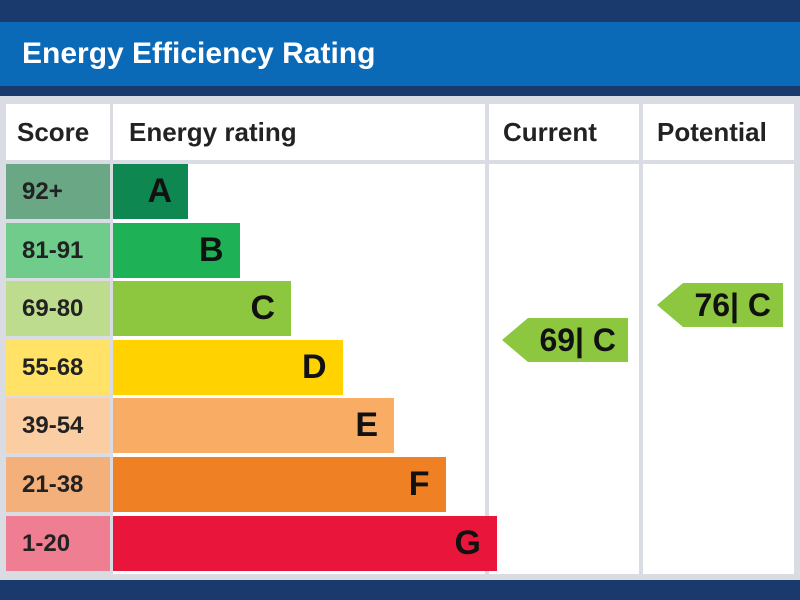 The image size is (800, 600). I want to click on rating-bar-d: D, so click(228, 367).